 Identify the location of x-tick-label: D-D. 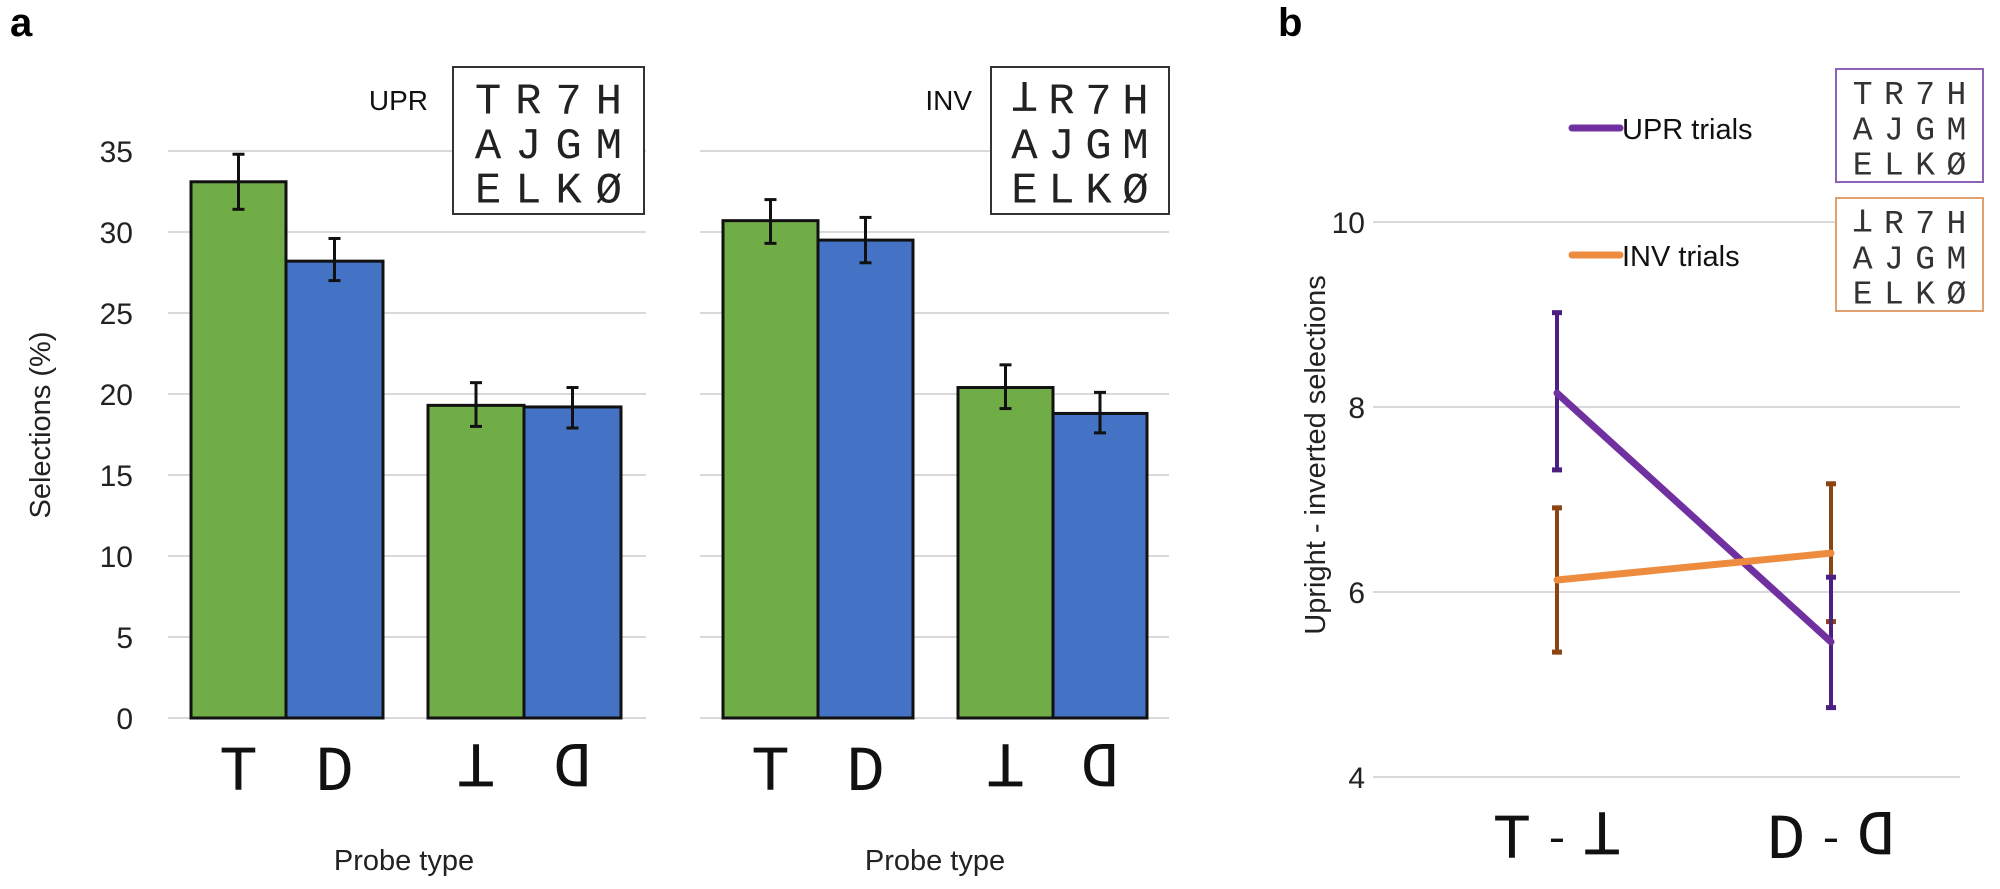
(1831, 835).